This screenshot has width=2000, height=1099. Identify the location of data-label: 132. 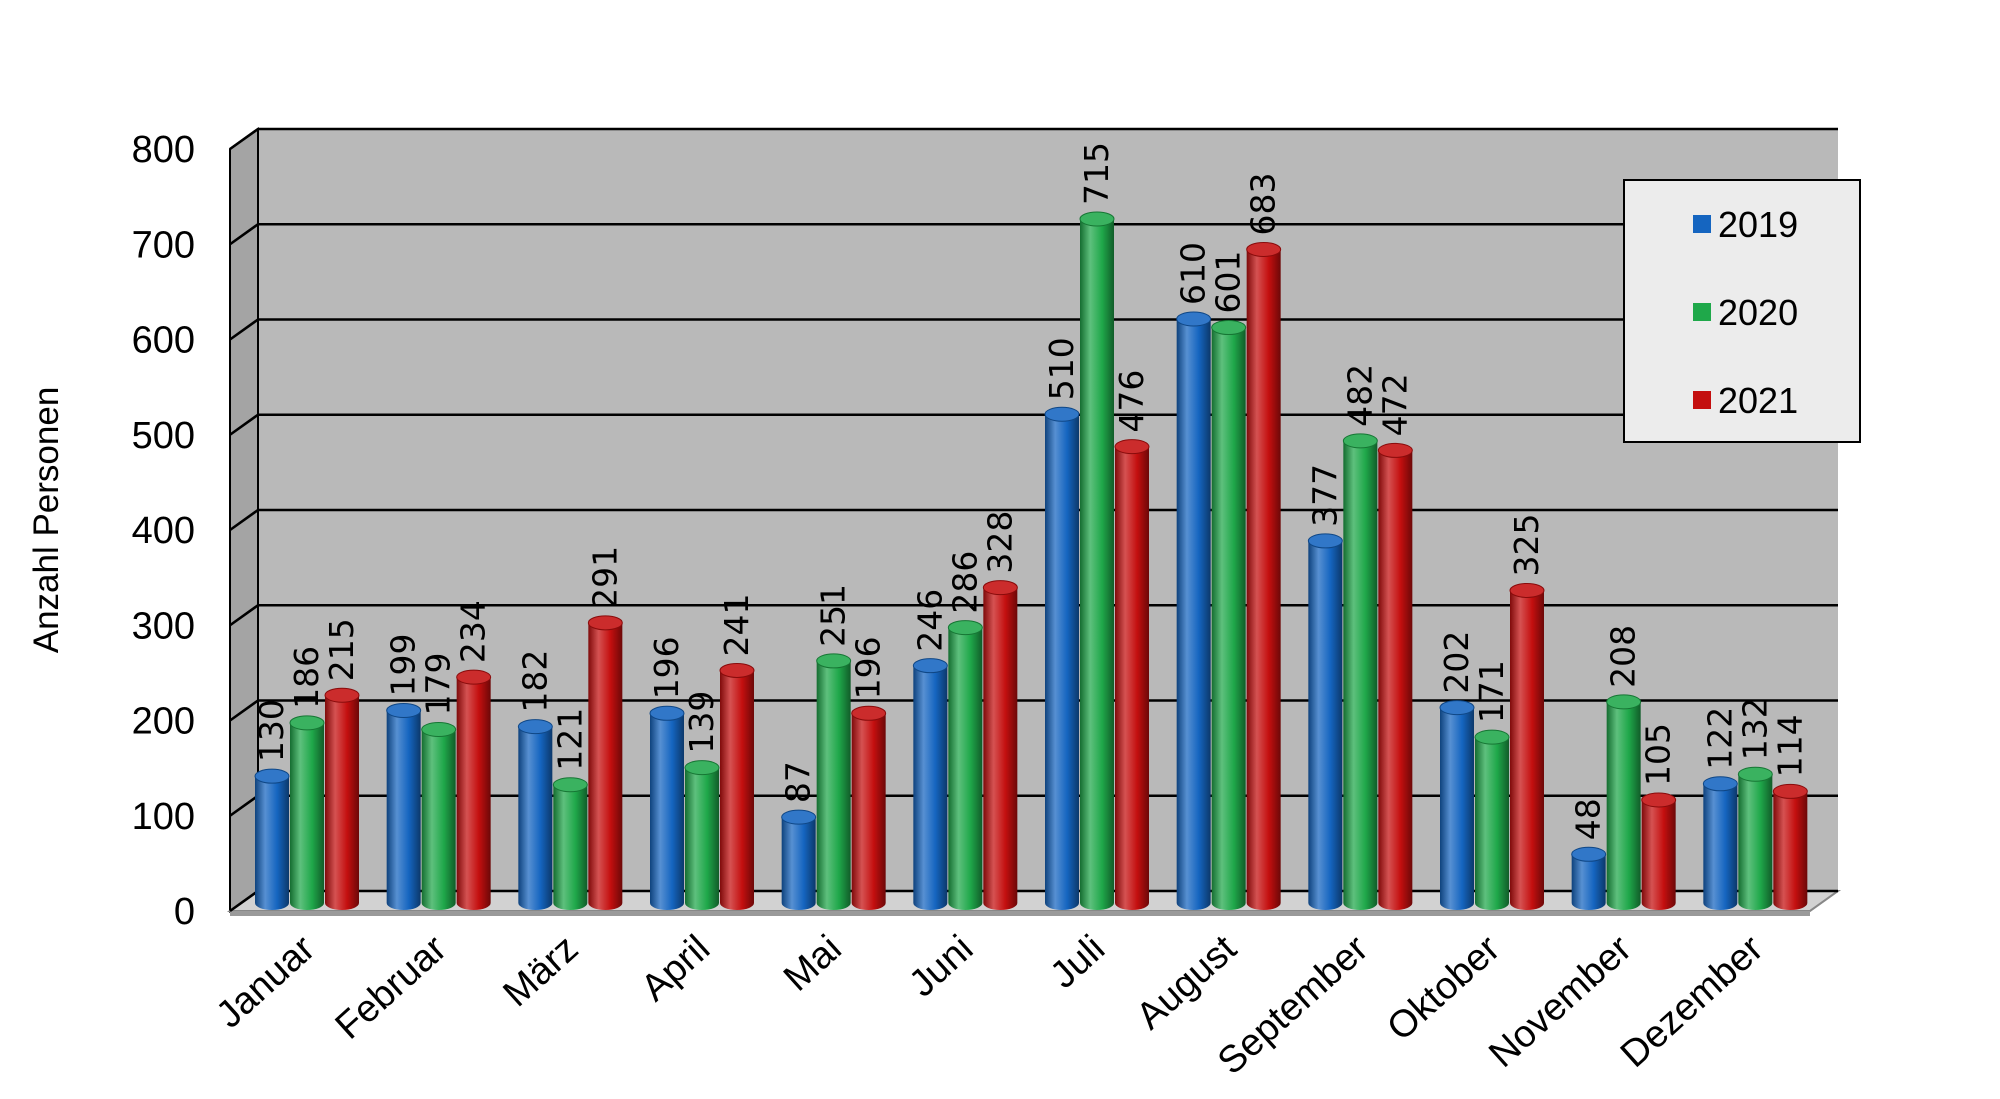
(1754, 728).